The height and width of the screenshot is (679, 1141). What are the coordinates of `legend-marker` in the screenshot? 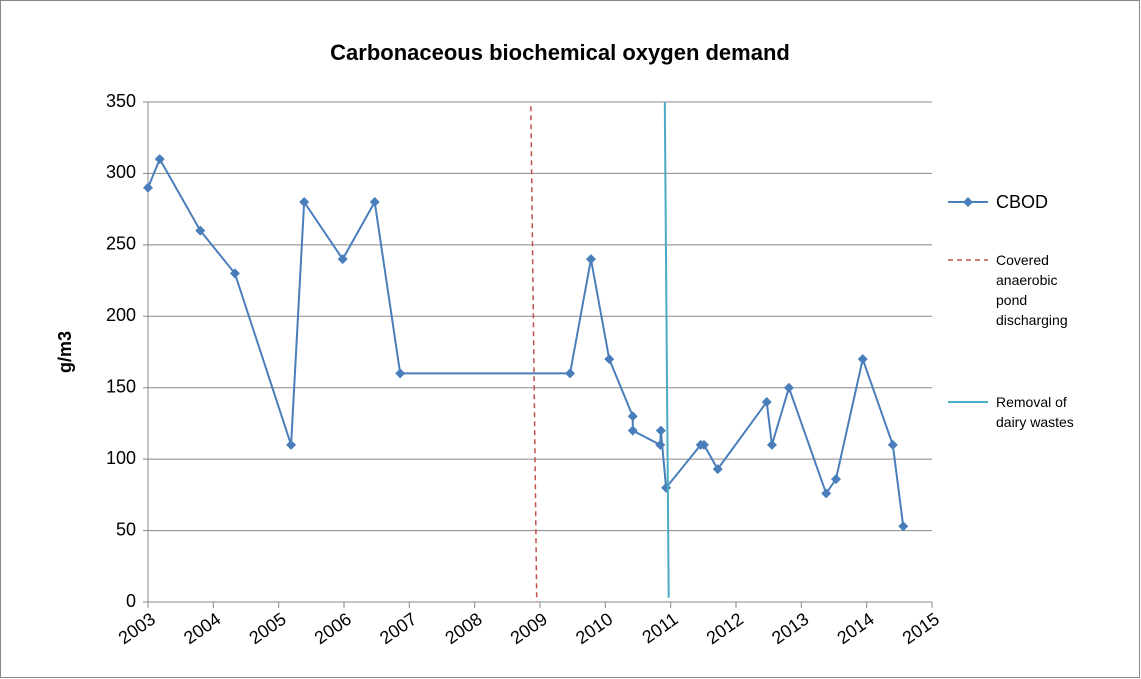 It's located at (968, 202).